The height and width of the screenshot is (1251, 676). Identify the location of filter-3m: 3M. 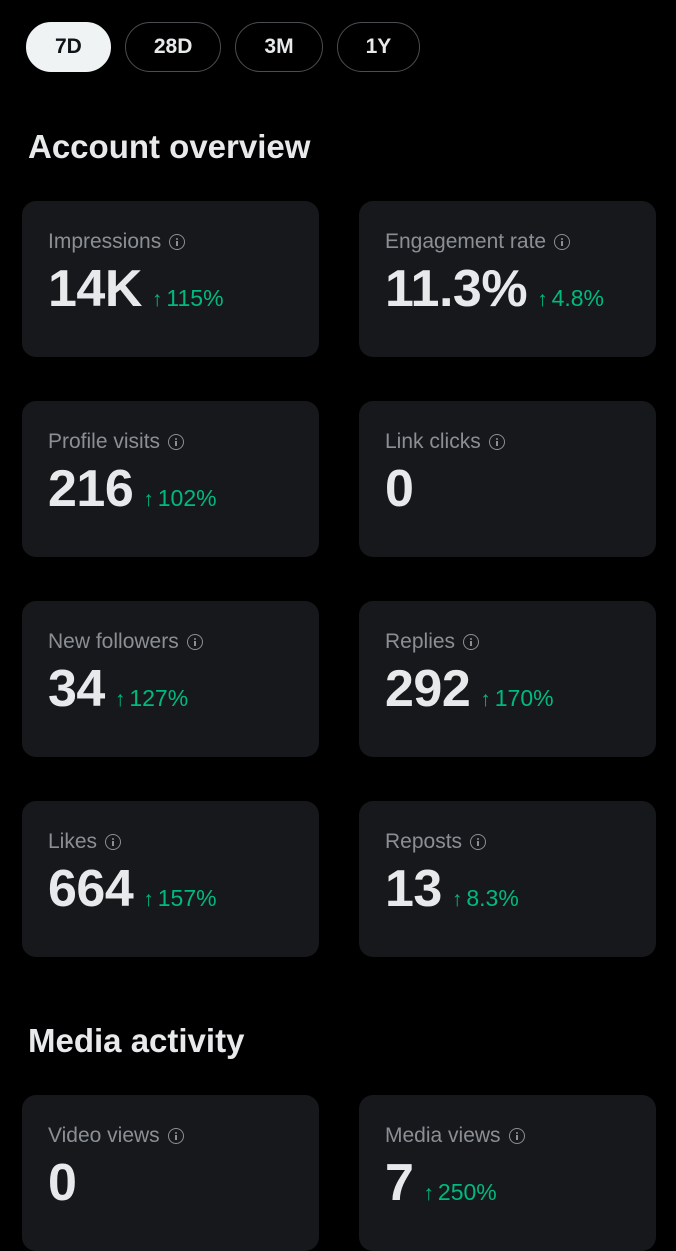
(279, 47).